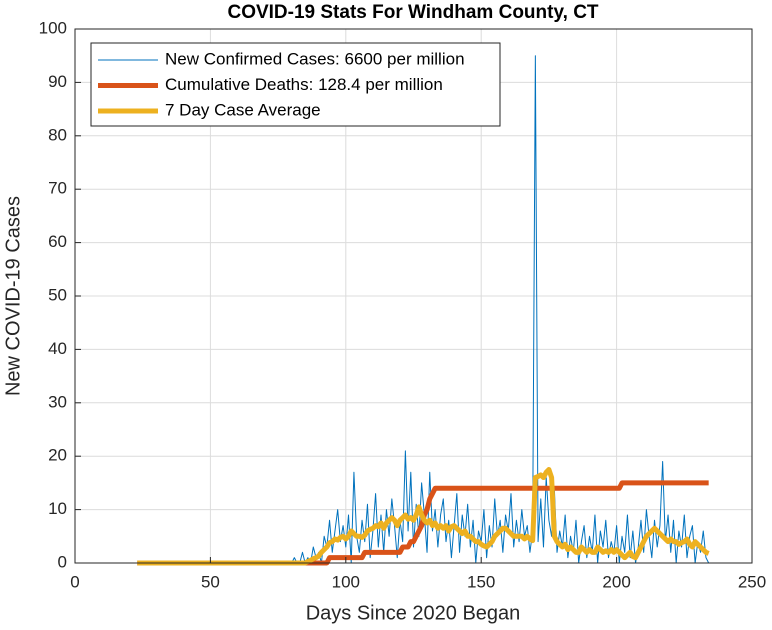 The height and width of the screenshot is (630, 772). Describe the element at coordinates (315, 58) in the screenshot. I see `legend-label: New Confirmed Cases: 6600 per million` at that location.